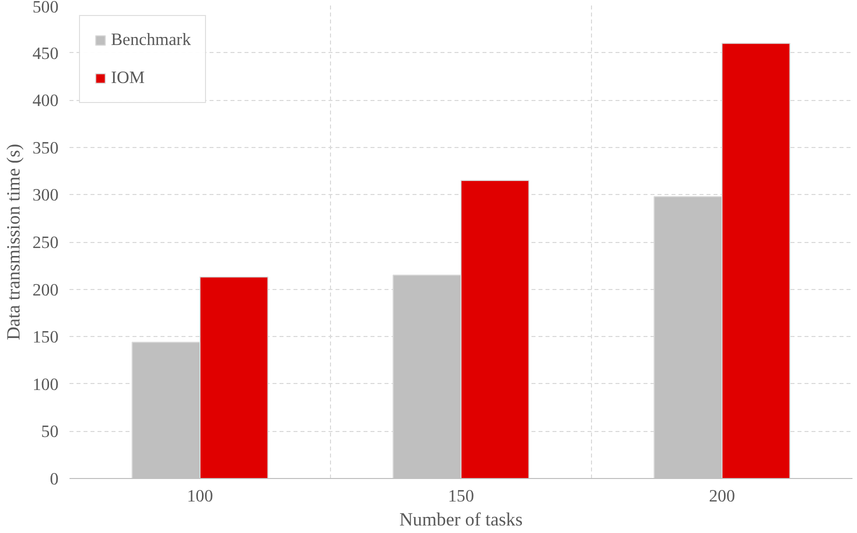 The height and width of the screenshot is (533, 857). I want to click on x-axis-title: Number of tasks, so click(461, 520).